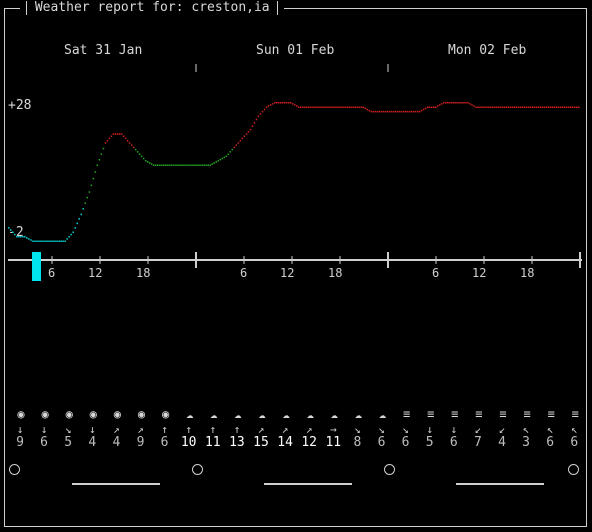  I want to click on day-label: Sat 31 Jan, so click(103, 50).